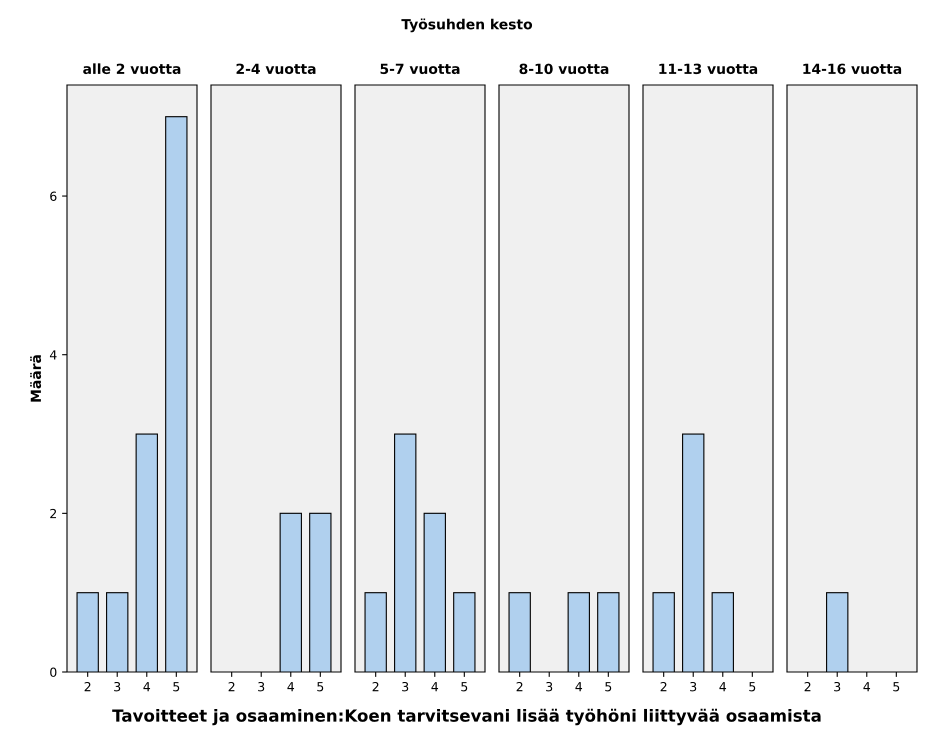 The height and width of the screenshot is (740, 934). What do you see at coordinates (53, 672) in the screenshot?
I see `y-tick-label: 0` at bounding box center [53, 672].